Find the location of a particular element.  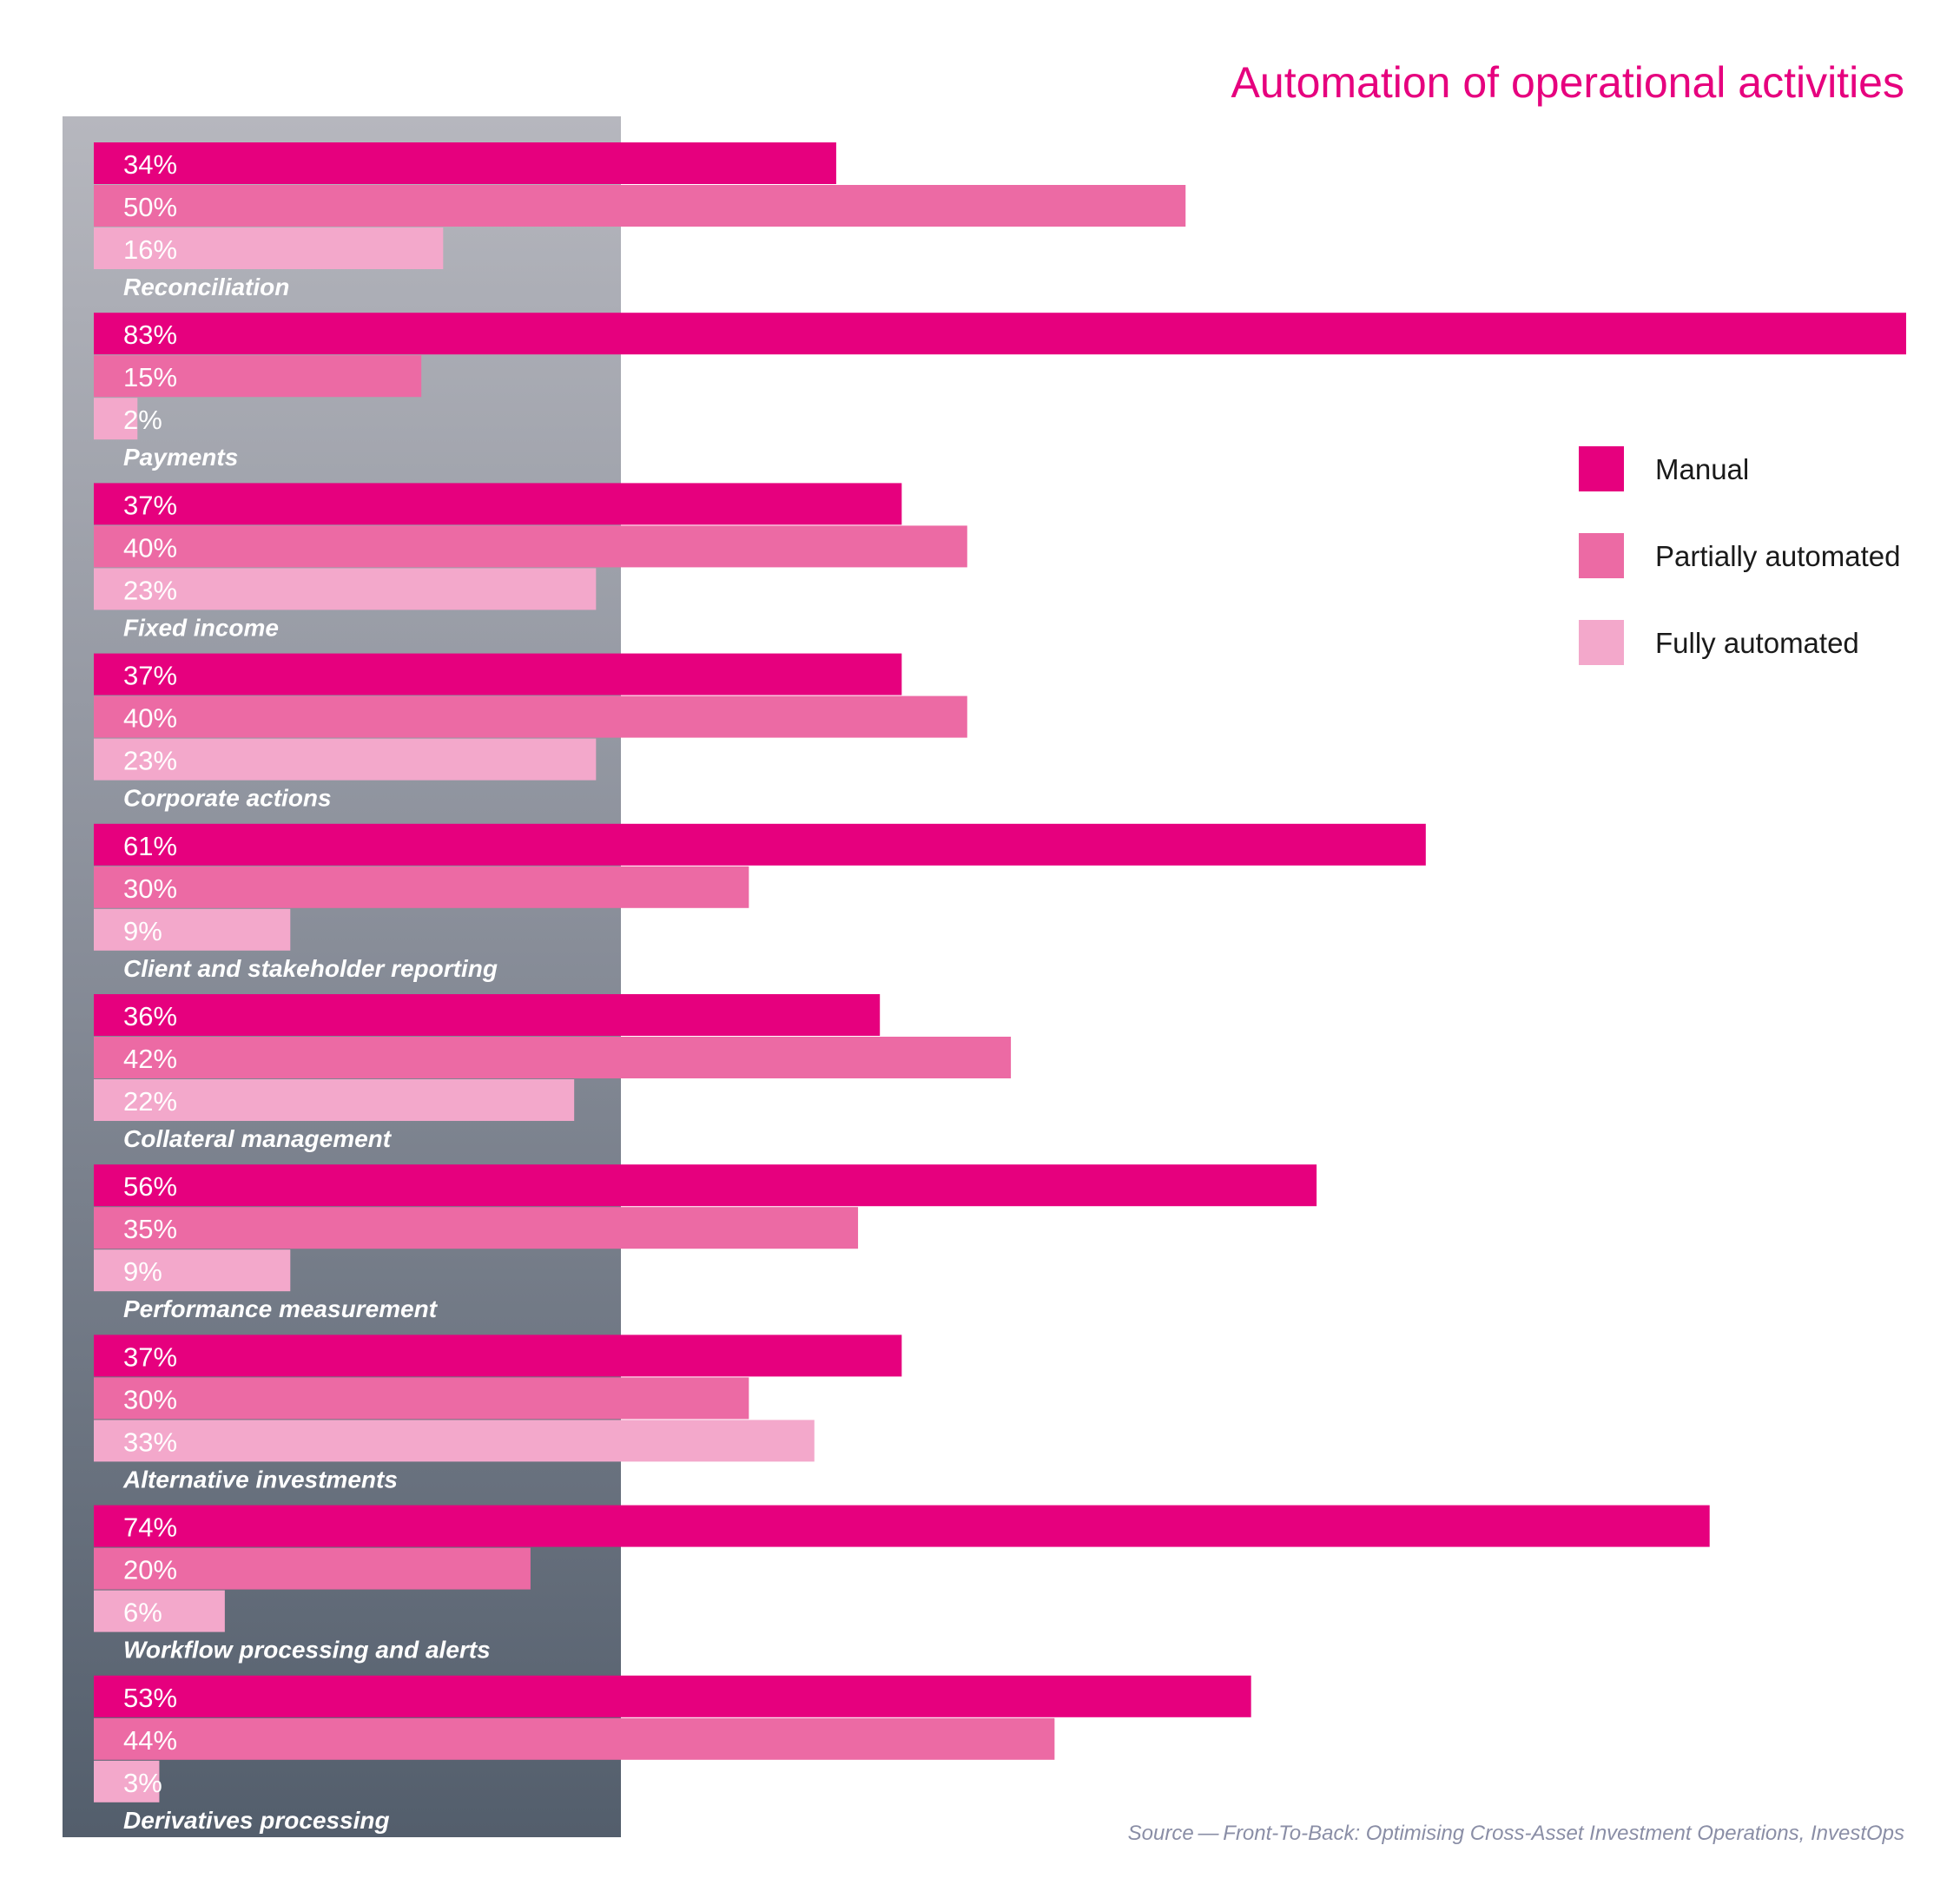

bar-performance-measurement-manual is located at coordinates (705, 1185).